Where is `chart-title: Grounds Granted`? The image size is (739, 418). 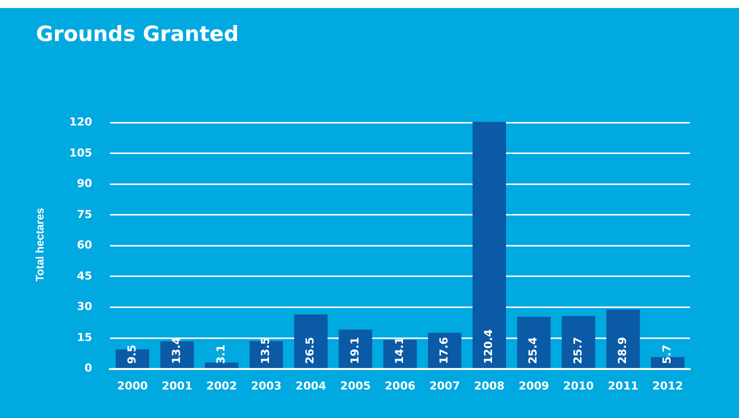 chart-title: Grounds Granted is located at coordinates (137, 34).